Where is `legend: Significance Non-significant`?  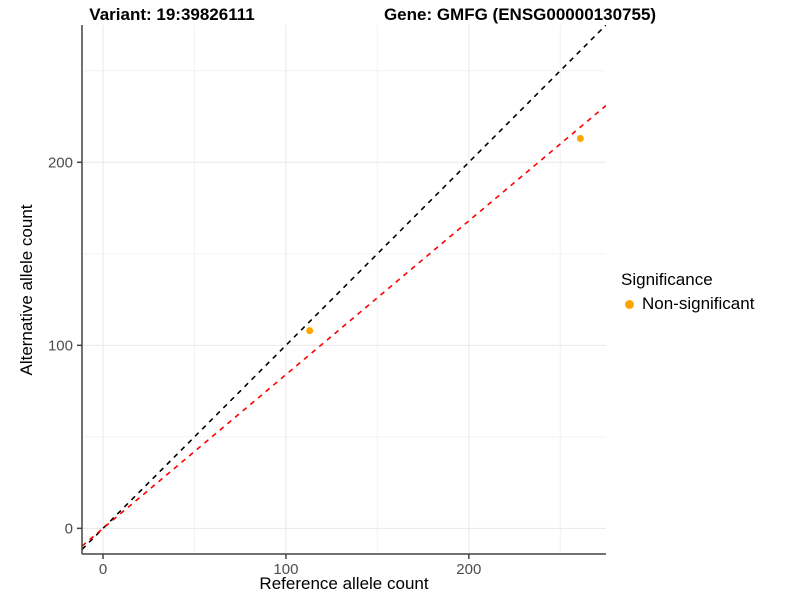
legend: Significance Non-significant is located at coordinates (687, 292).